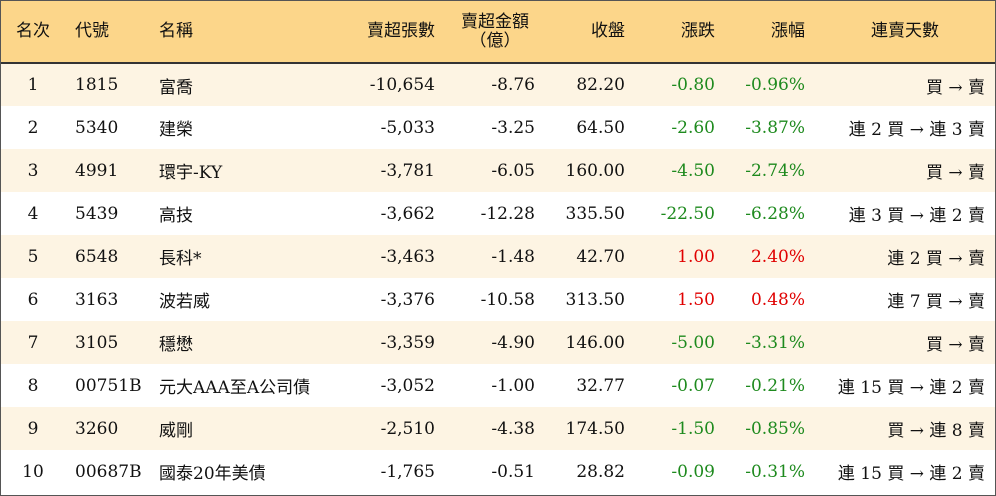 The width and height of the screenshot is (996, 496). What do you see at coordinates (693, 471) in the screenshot?
I see `cell-change: -0.09` at bounding box center [693, 471].